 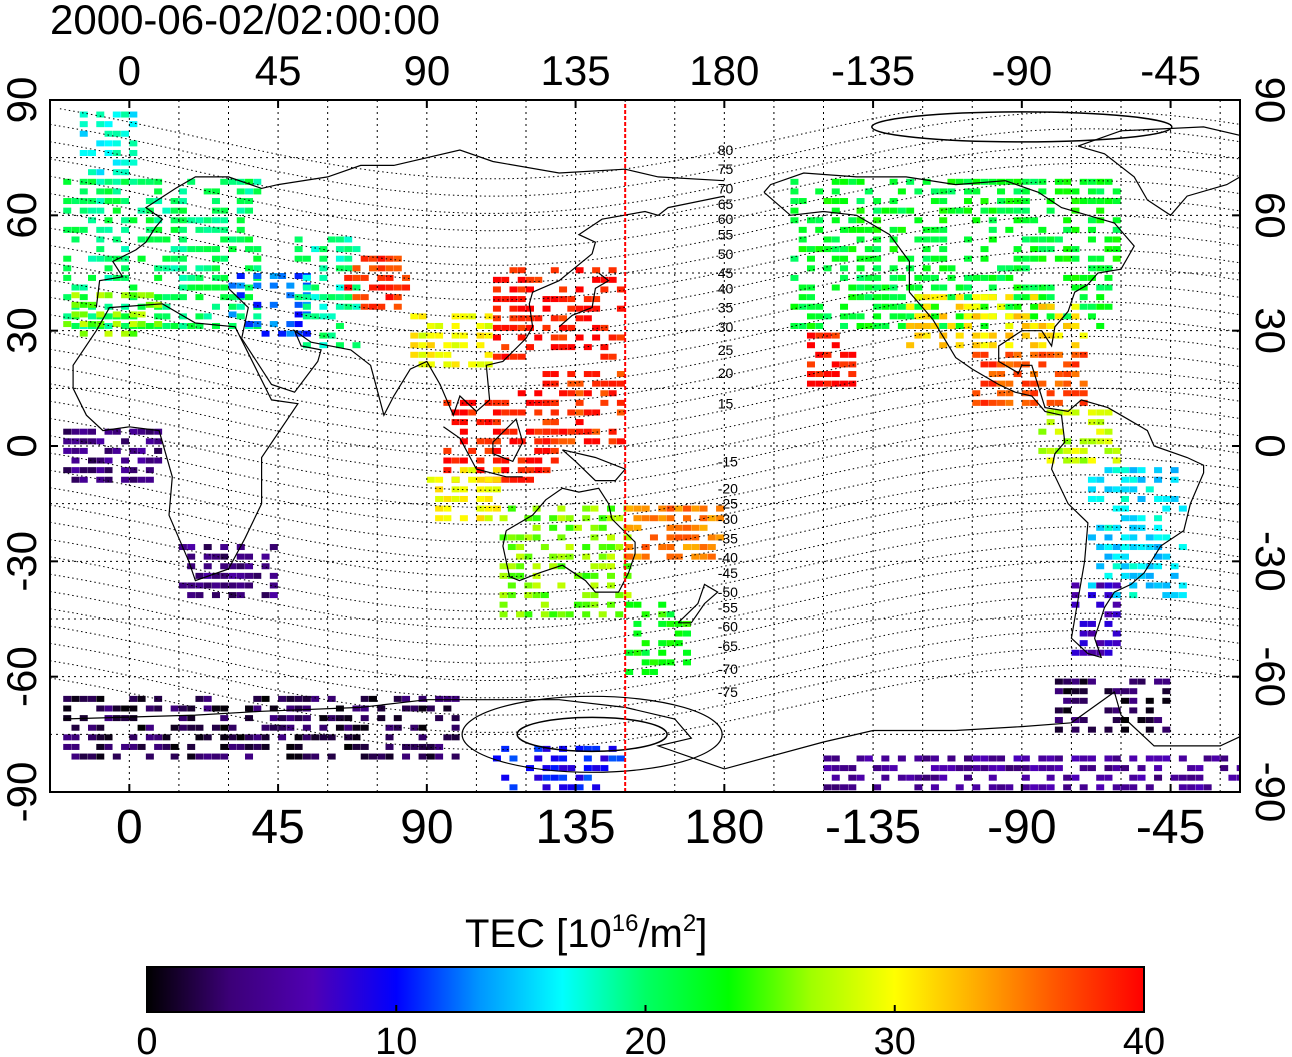 I want to click on colorbar-tick-label: 0, so click(x=146, y=1039).